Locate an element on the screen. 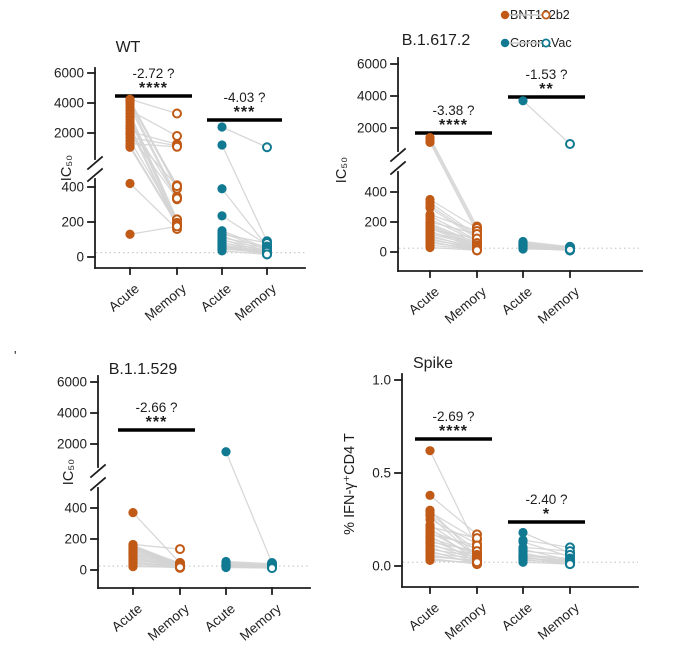 The image size is (678, 672). y-tick-label: 400 is located at coordinates (75, 508).